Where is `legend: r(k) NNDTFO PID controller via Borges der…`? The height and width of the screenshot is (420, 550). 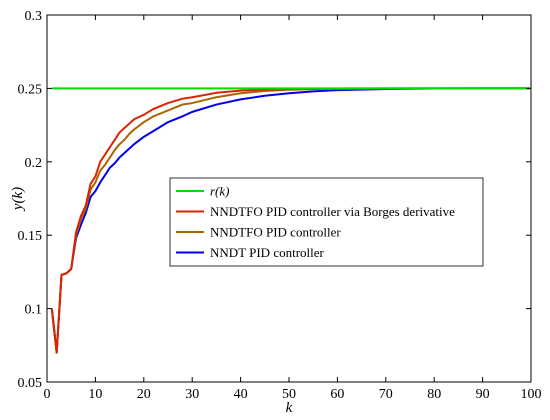
legend: r(k) NNDTFO PID controller via Borges der… is located at coordinates (326, 222).